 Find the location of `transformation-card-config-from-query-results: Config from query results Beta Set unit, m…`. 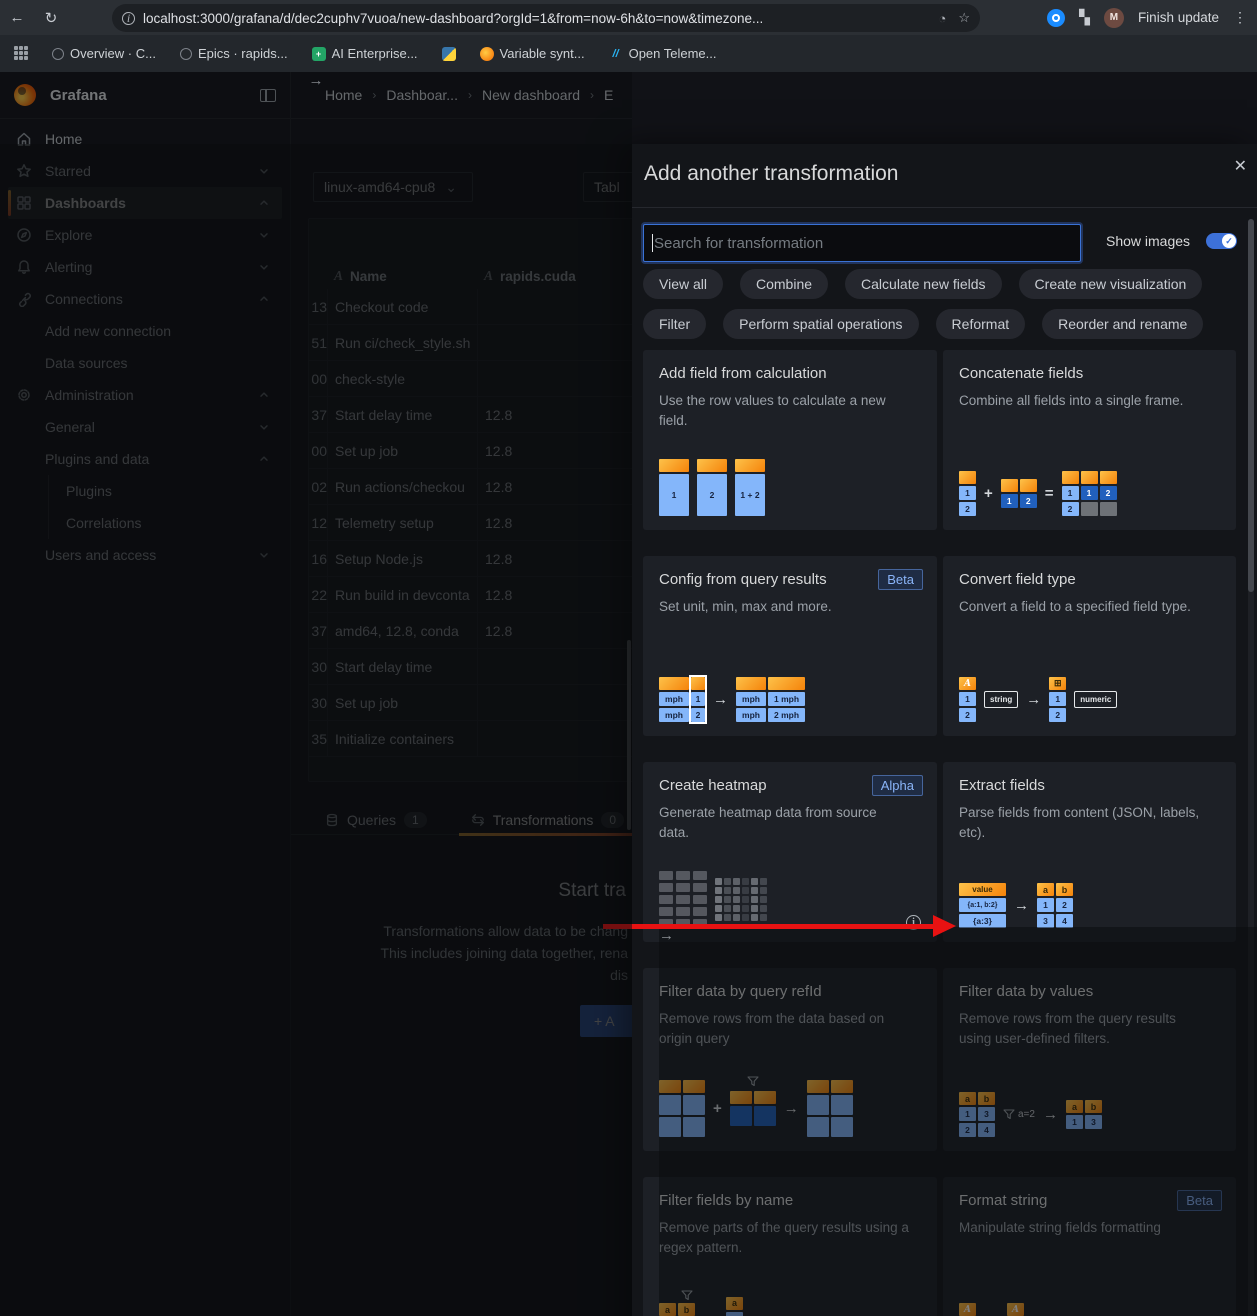

transformation-card-config-from-query-results: Config from query results Beta Set unit, m… is located at coordinates (790, 646).